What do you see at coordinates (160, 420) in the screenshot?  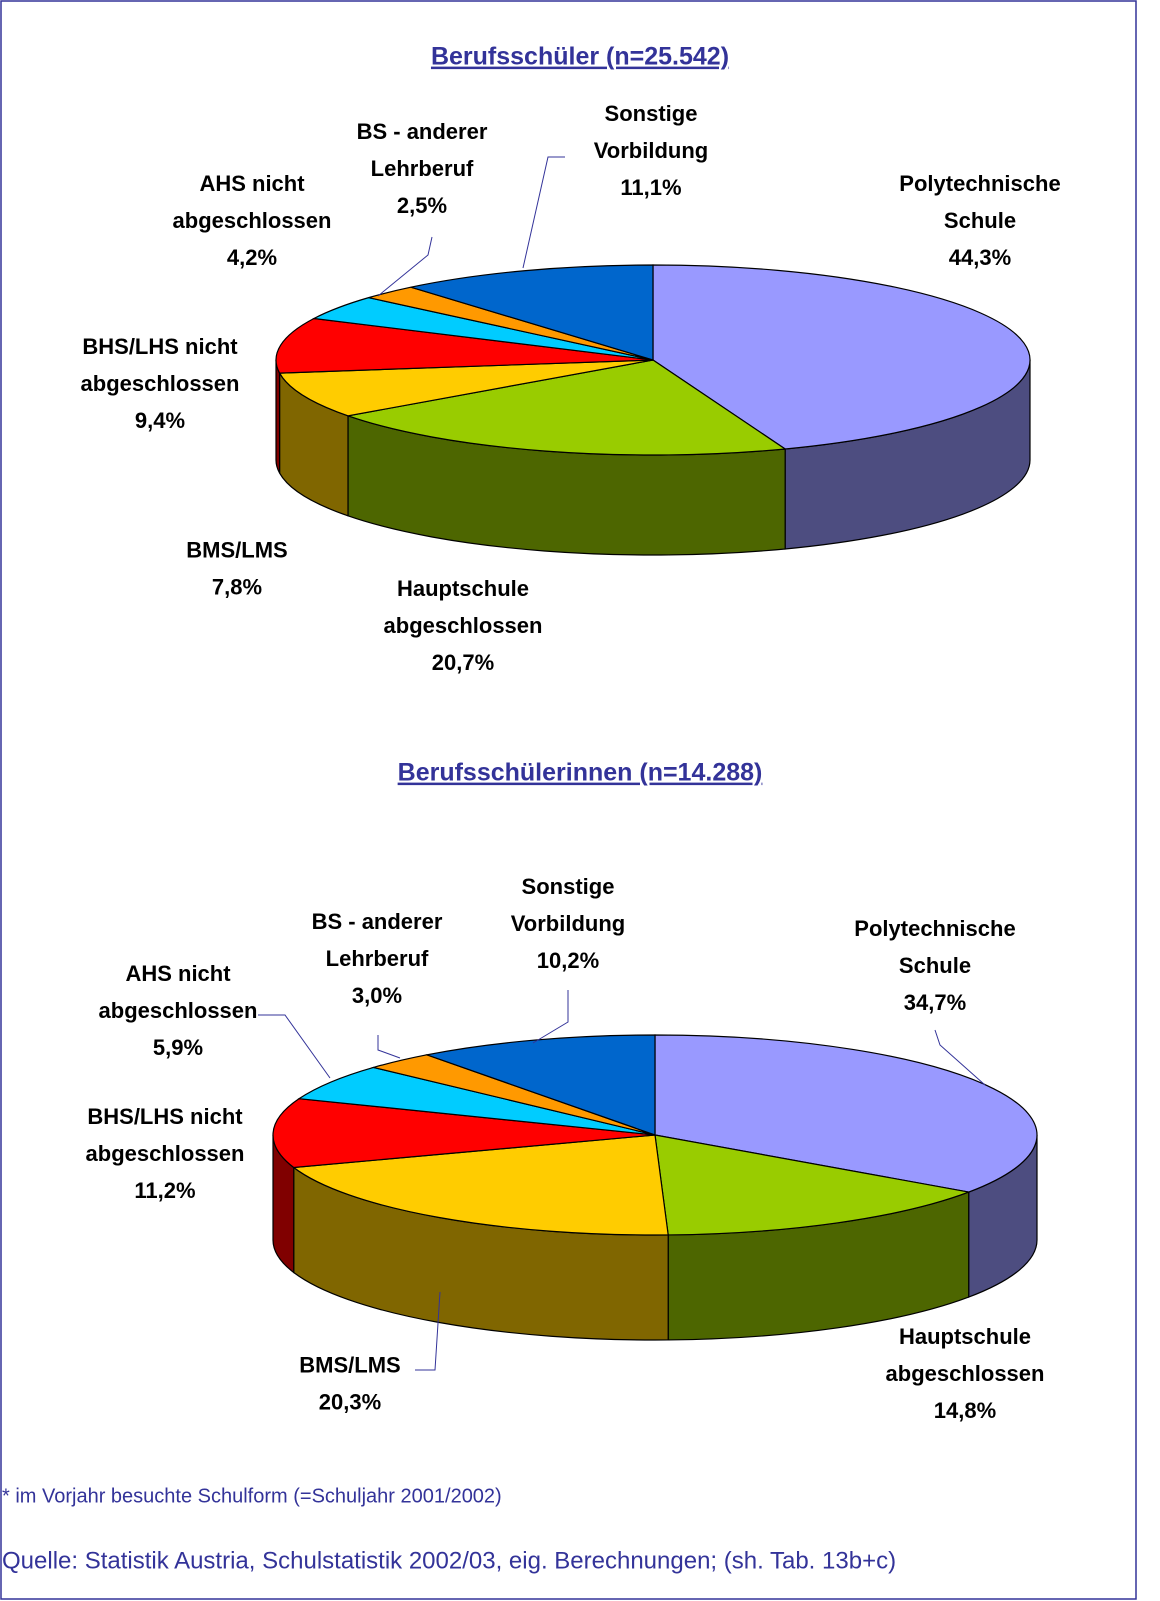 I see `value-label: 9,4%` at bounding box center [160, 420].